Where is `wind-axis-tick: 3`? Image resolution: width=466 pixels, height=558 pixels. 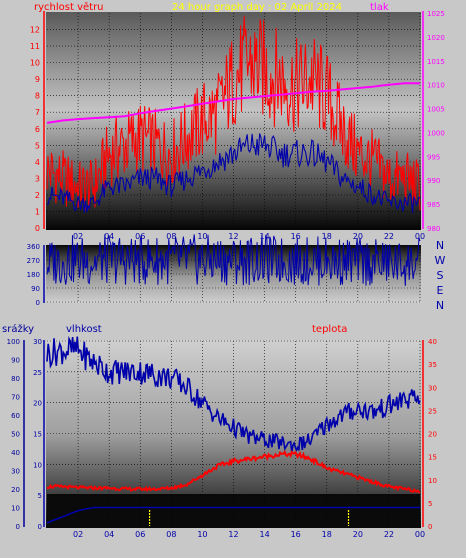 wind-axis-tick: 3 is located at coordinates (37, 178).